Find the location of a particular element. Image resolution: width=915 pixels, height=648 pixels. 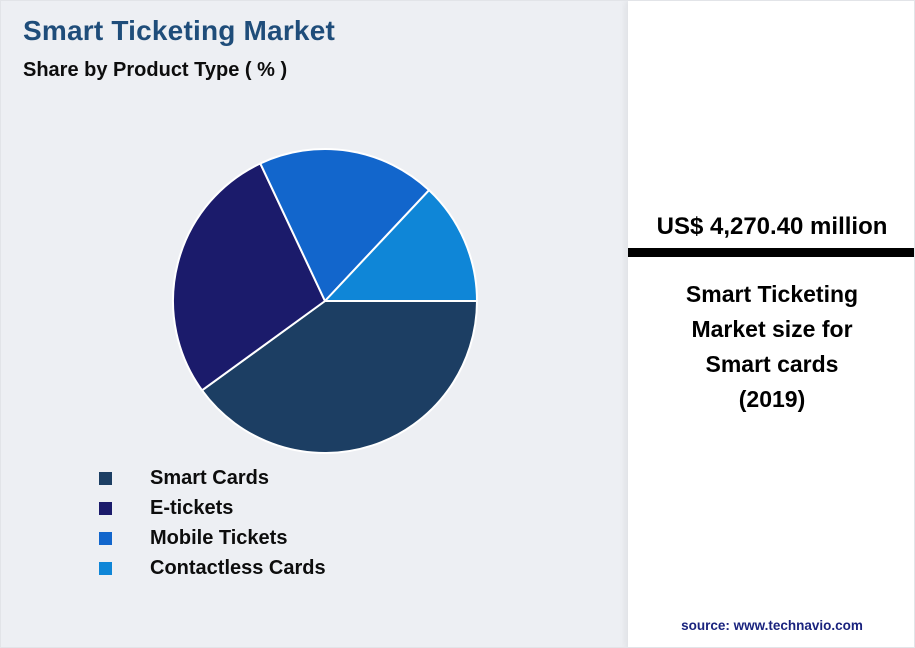

legend-item-contactless-cards: Contactless Cards is located at coordinates (212, 568).